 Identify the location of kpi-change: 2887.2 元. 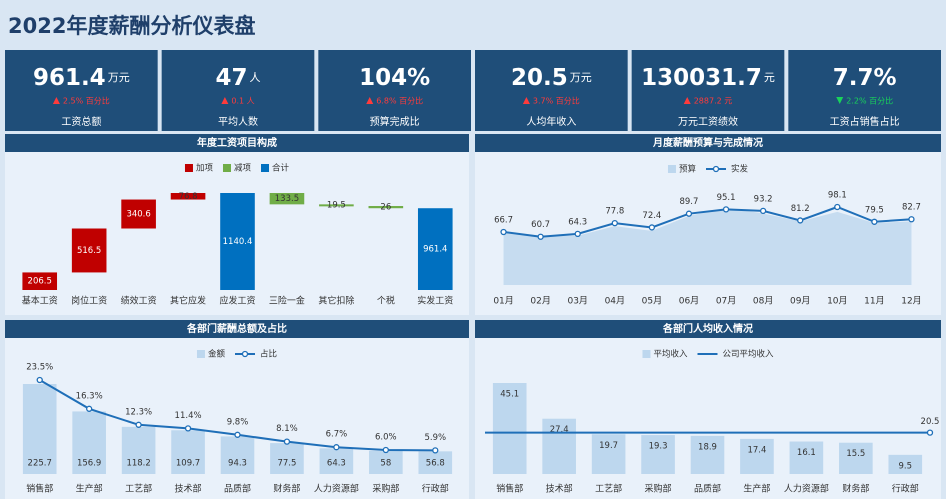
(713, 101).